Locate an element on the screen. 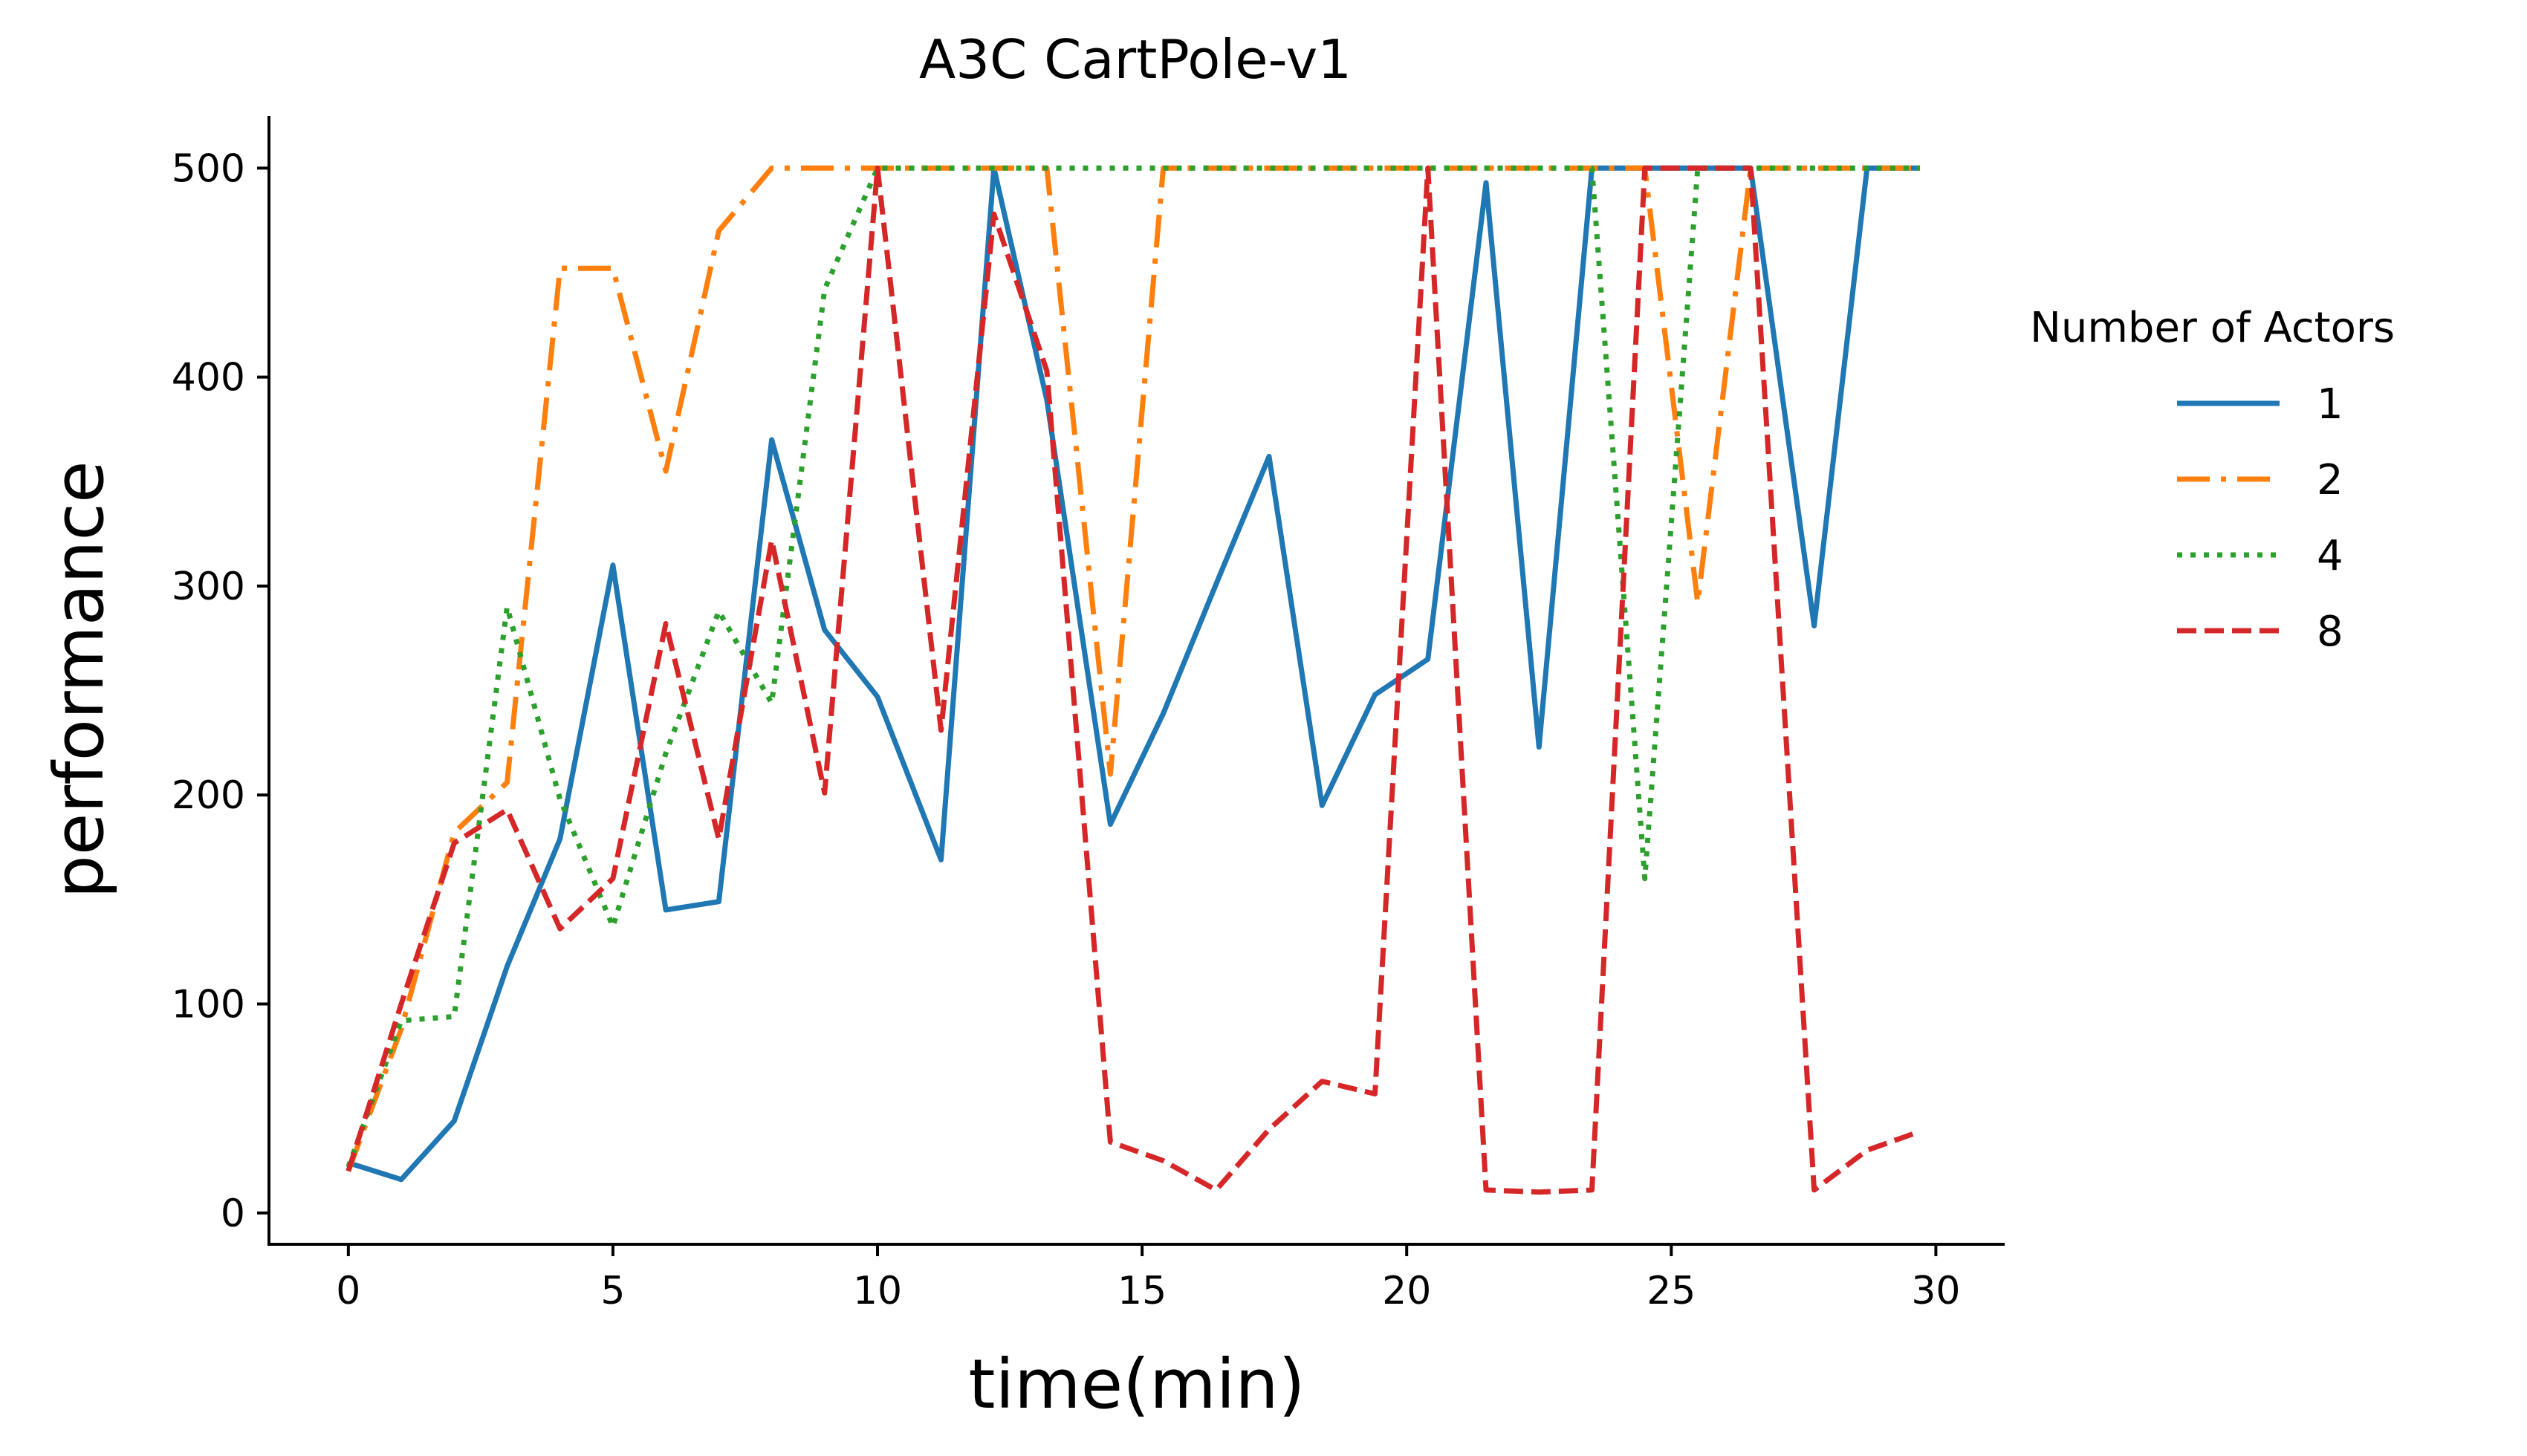 The image size is (2527, 1456). y-axis-label: performance is located at coordinates (79, 680).